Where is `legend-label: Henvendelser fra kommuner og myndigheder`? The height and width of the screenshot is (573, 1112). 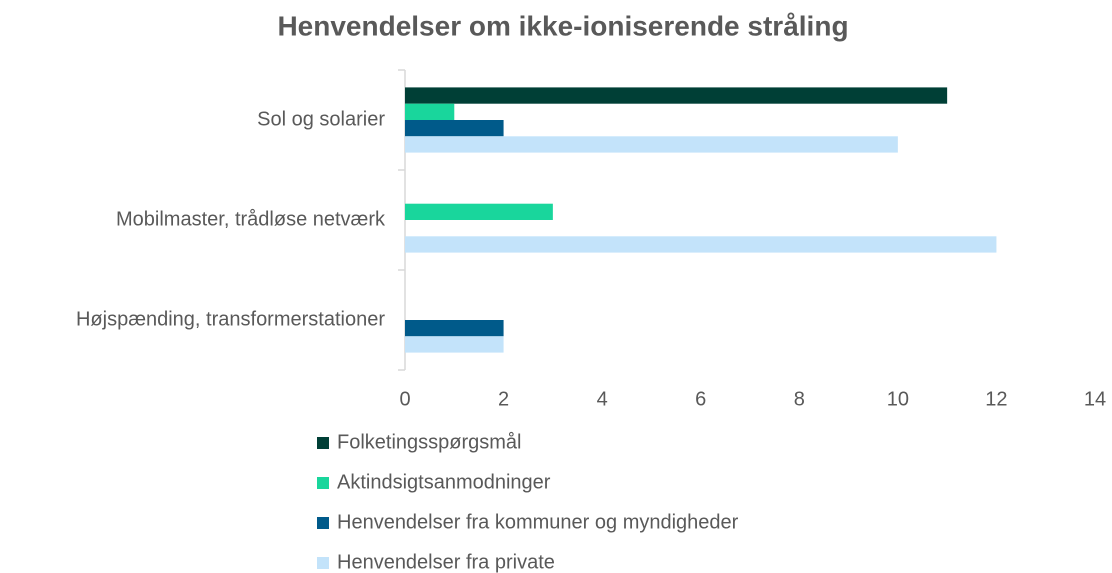
legend-label: Henvendelser fra kommuner og myndigheder is located at coordinates (538, 522).